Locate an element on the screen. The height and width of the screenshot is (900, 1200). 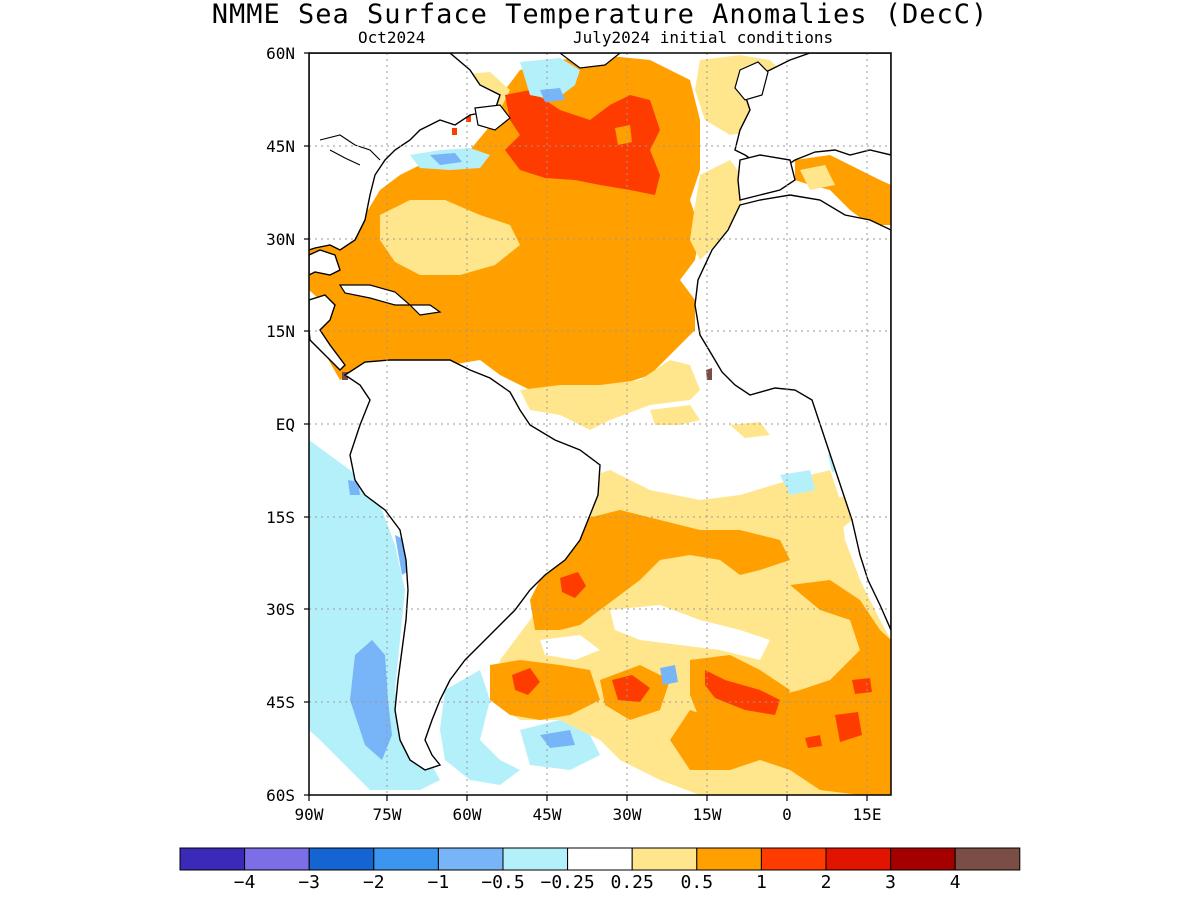
colorbar-label: −1 is located at coordinates (438, 882).